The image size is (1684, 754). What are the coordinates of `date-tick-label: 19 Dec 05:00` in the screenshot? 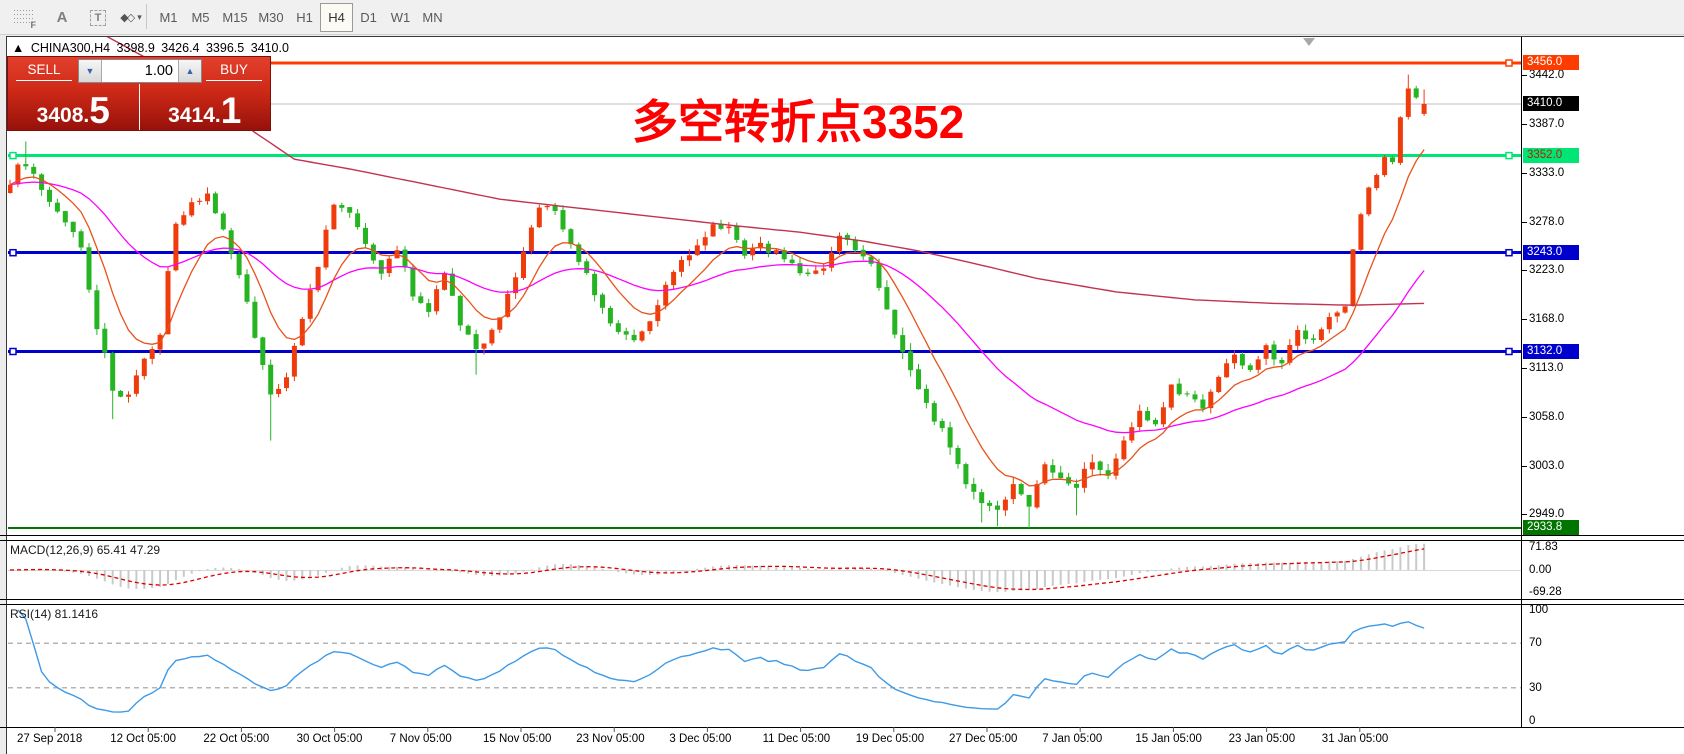 It's located at (890, 739).